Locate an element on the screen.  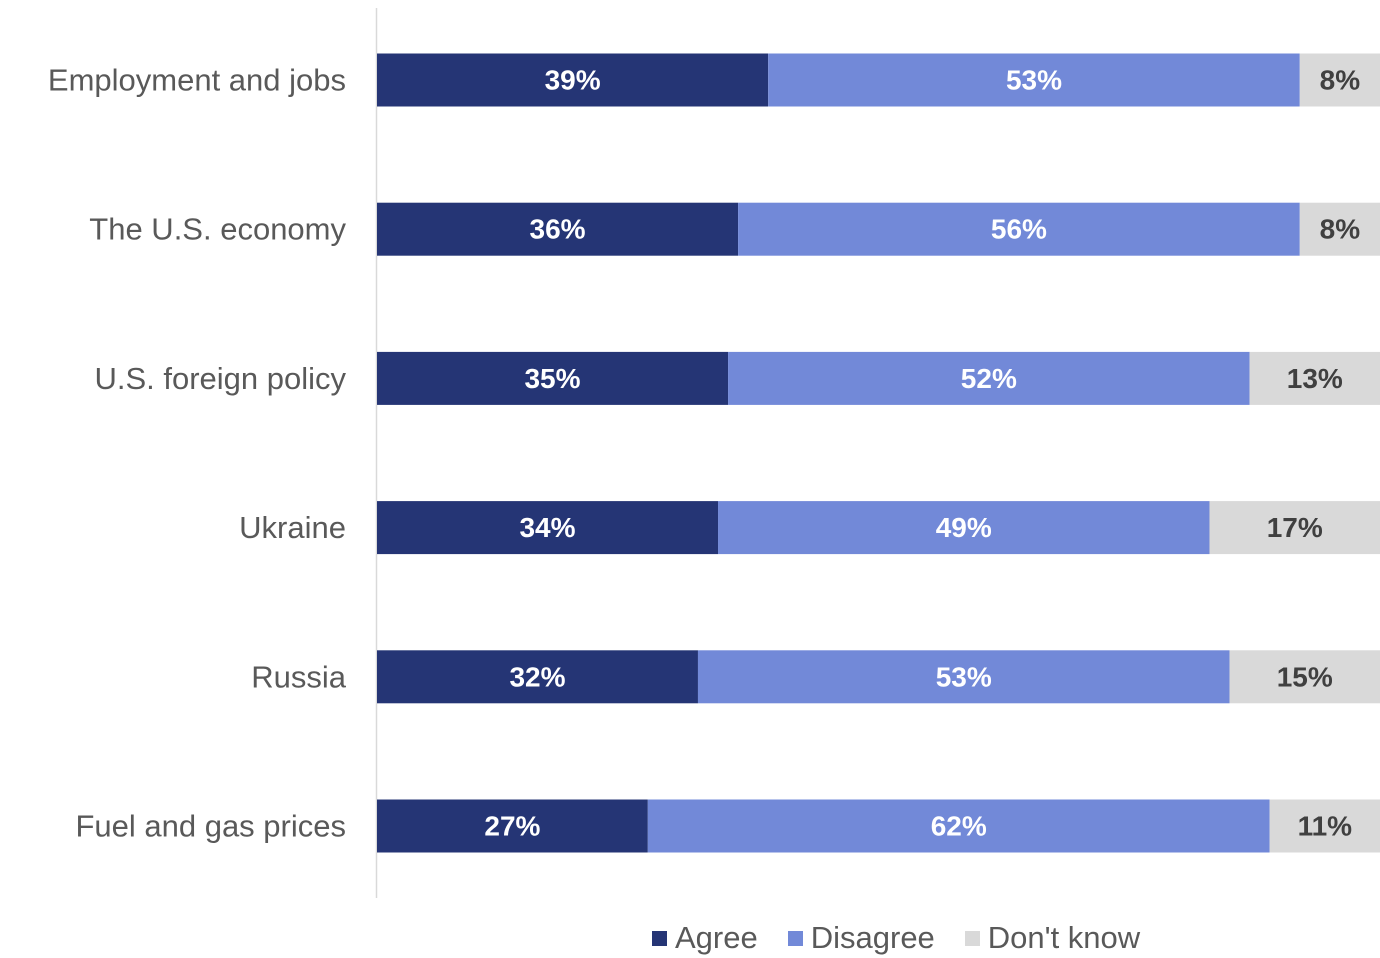
legend-item-don-t-know: Don't know is located at coordinates (1052, 938).